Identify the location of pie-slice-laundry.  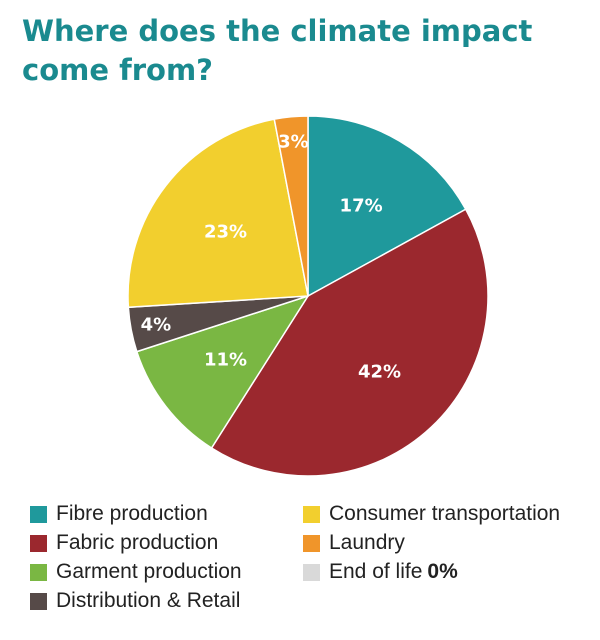
(291, 206).